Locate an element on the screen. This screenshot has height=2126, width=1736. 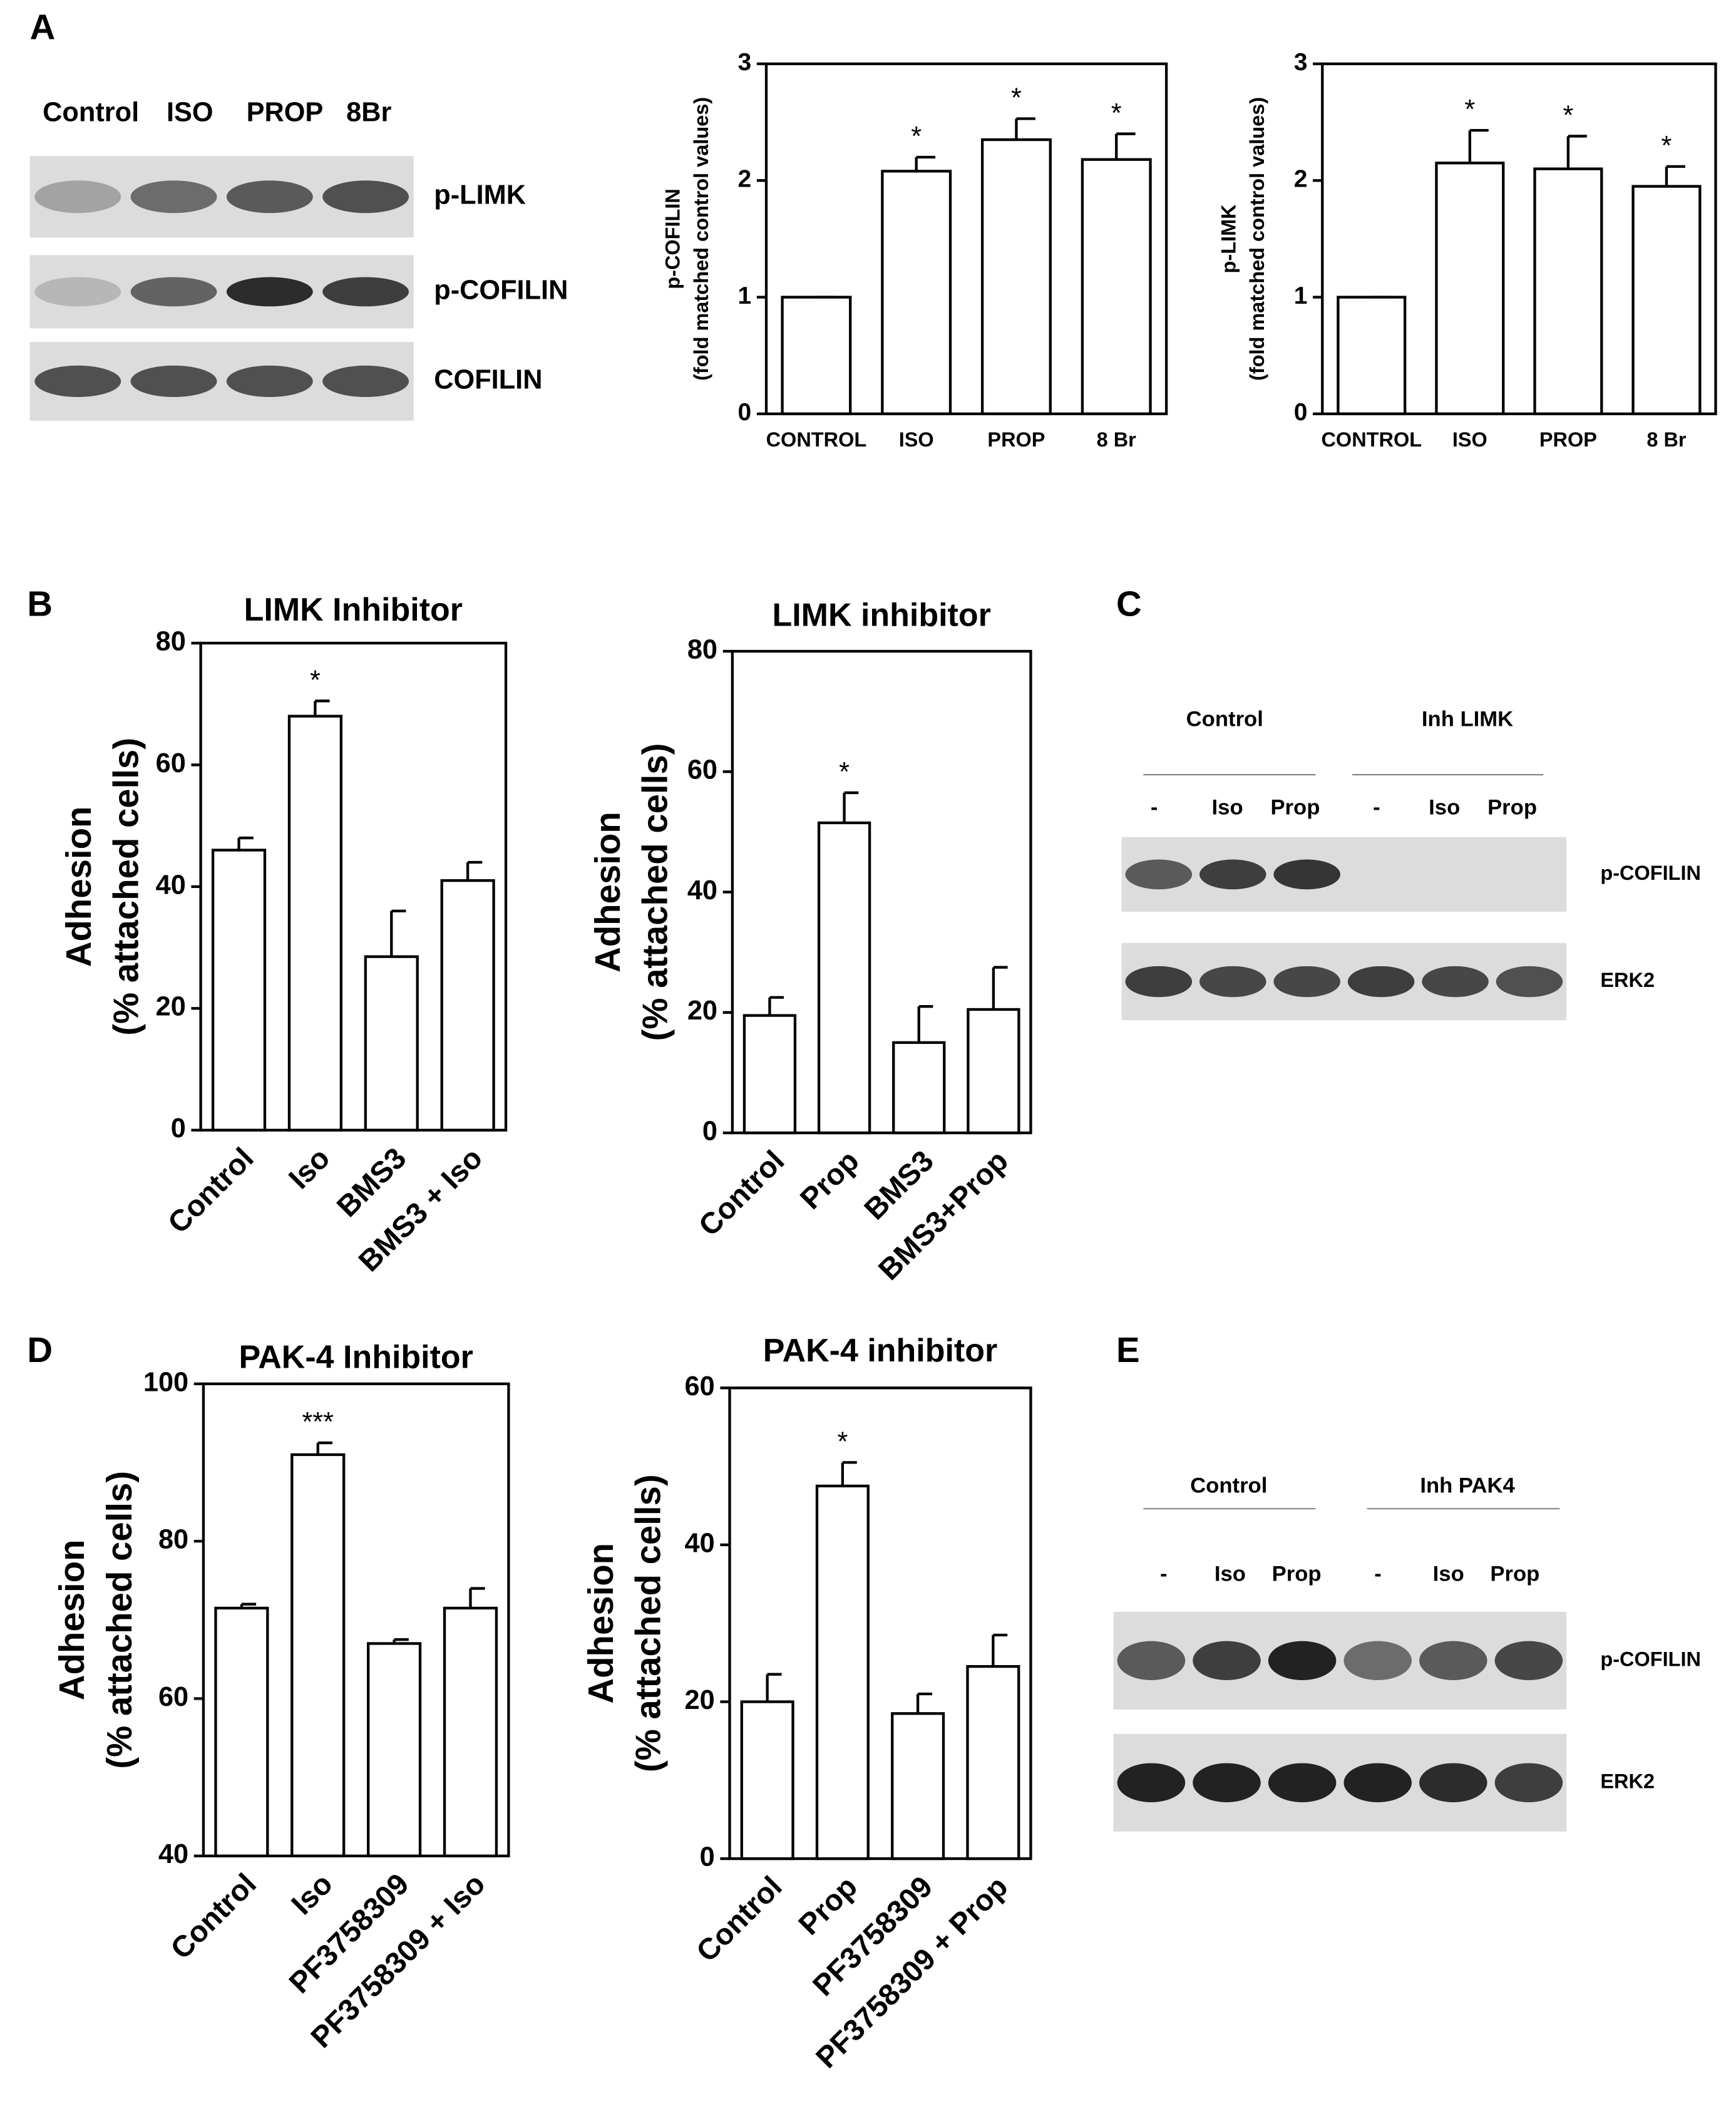
lane-label: Control is located at coordinates (91, 113).